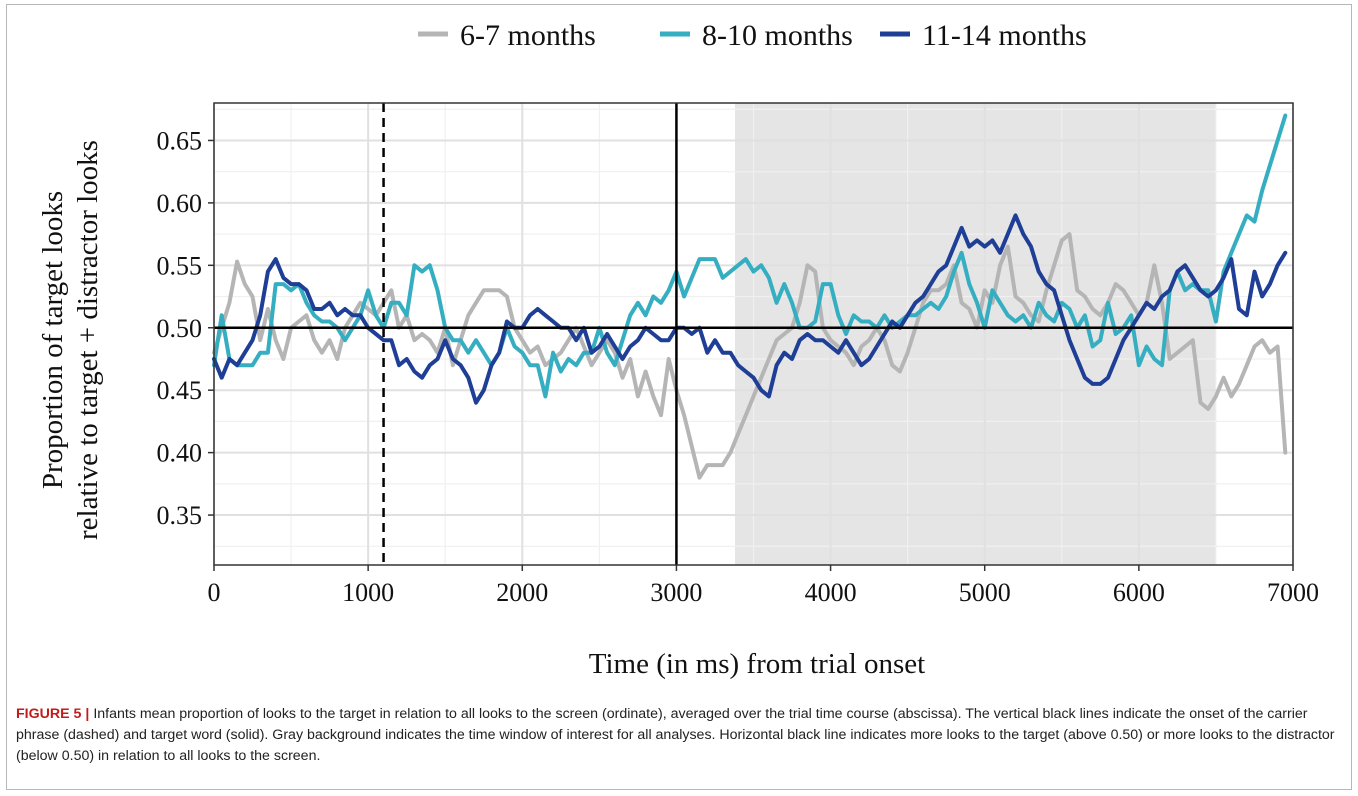  What do you see at coordinates (777, 35) in the screenshot?
I see `legend-label-2: 8-10 months` at bounding box center [777, 35].